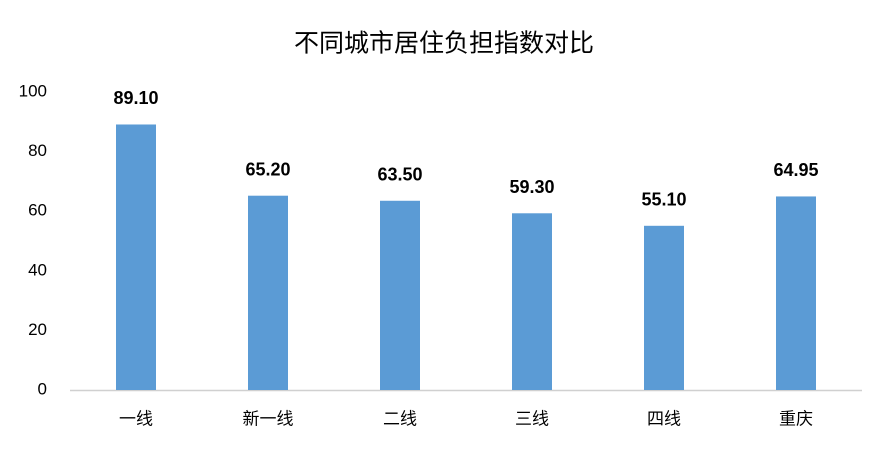 The width and height of the screenshot is (888, 450). I want to click on value-label: 59.30, so click(531, 187).